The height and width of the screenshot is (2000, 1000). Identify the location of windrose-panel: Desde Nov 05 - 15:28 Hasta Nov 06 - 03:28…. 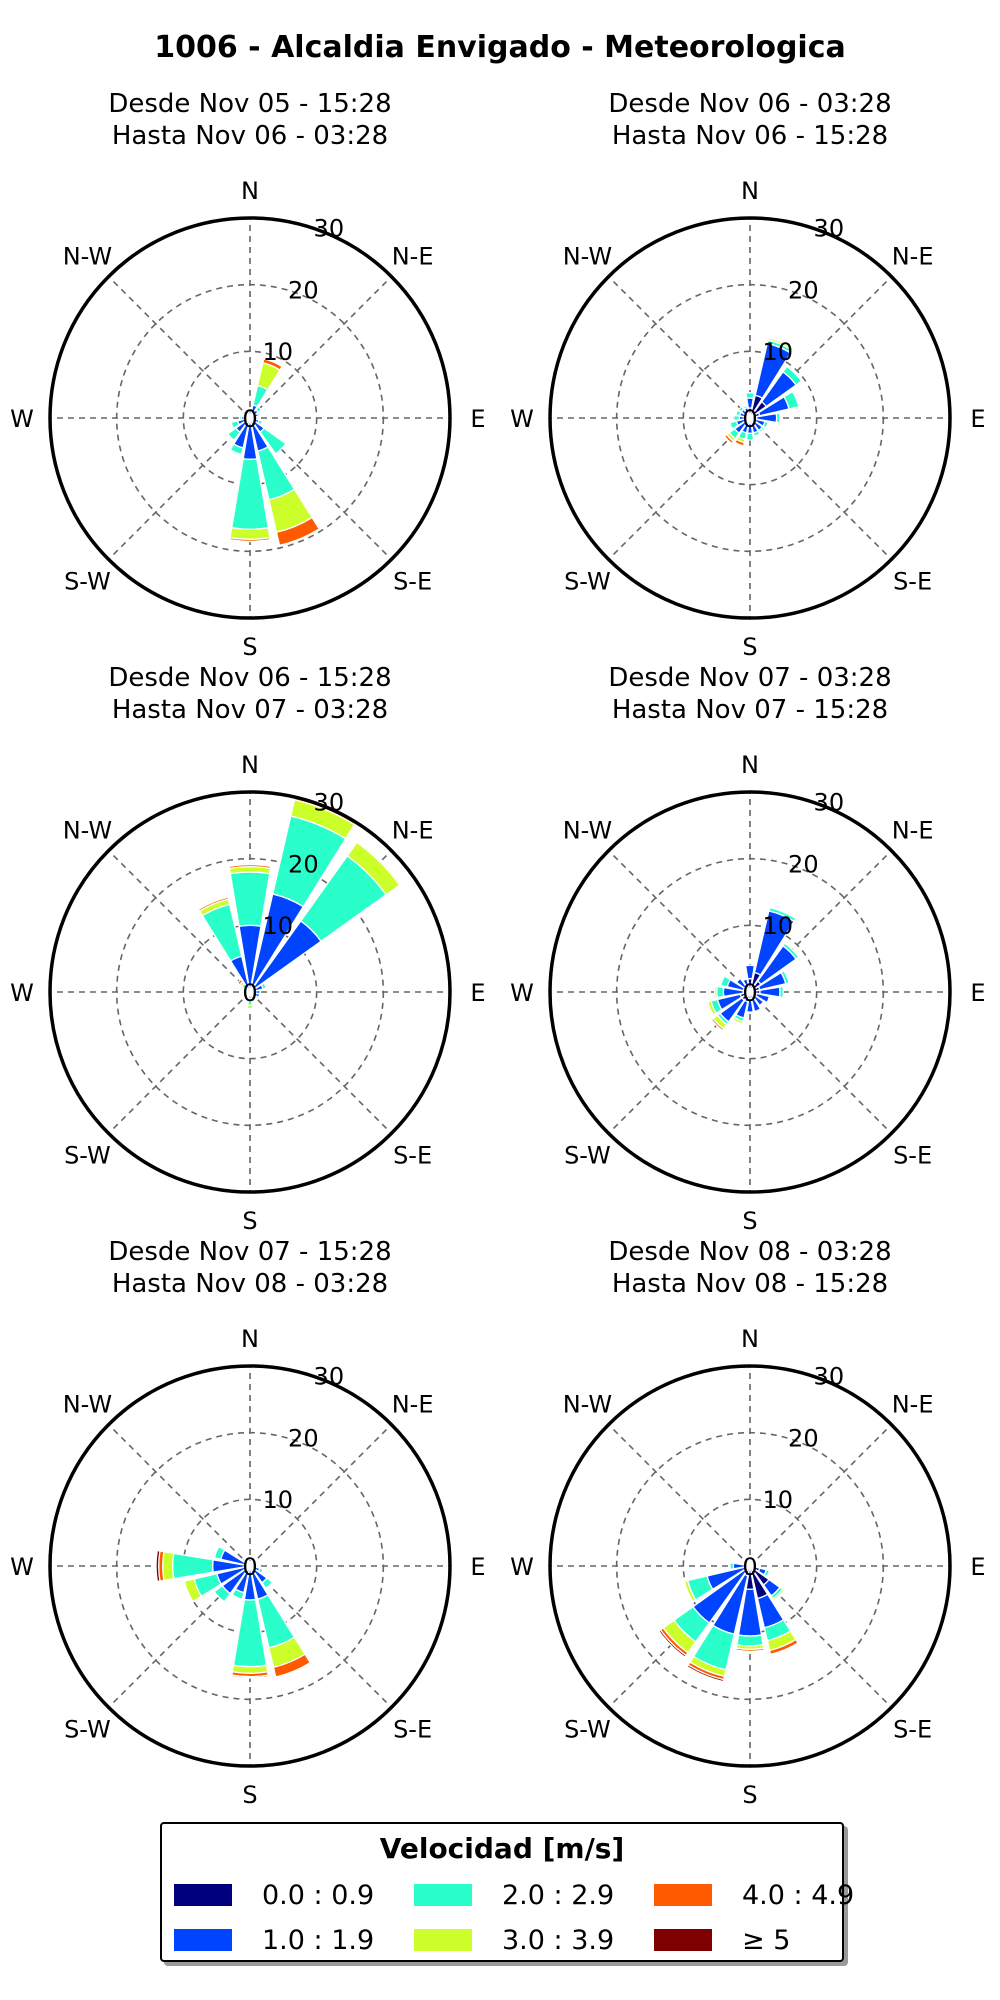
(250, 373).